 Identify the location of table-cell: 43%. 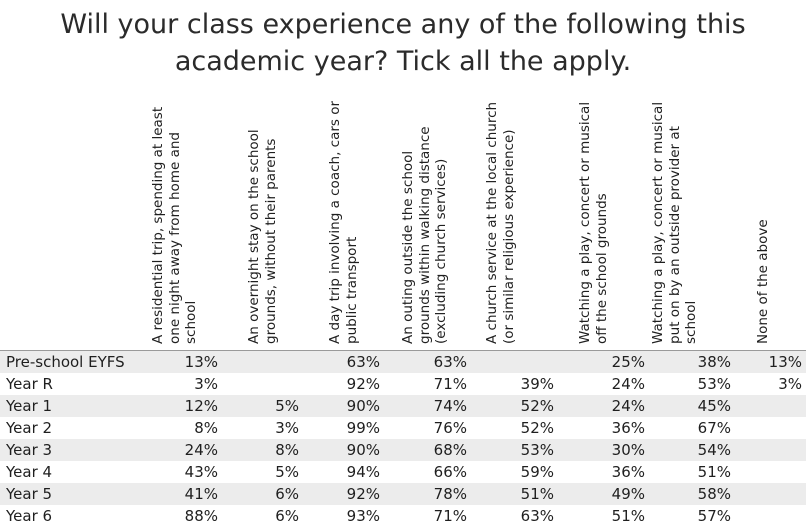
(201, 472).